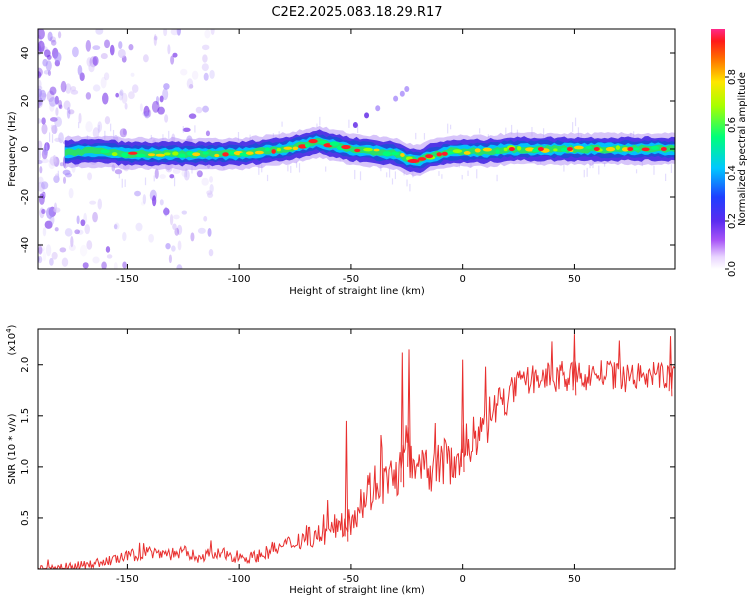 The height and width of the screenshot is (600, 750). I want to click on x-tick-label: -100, so click(239, 579).